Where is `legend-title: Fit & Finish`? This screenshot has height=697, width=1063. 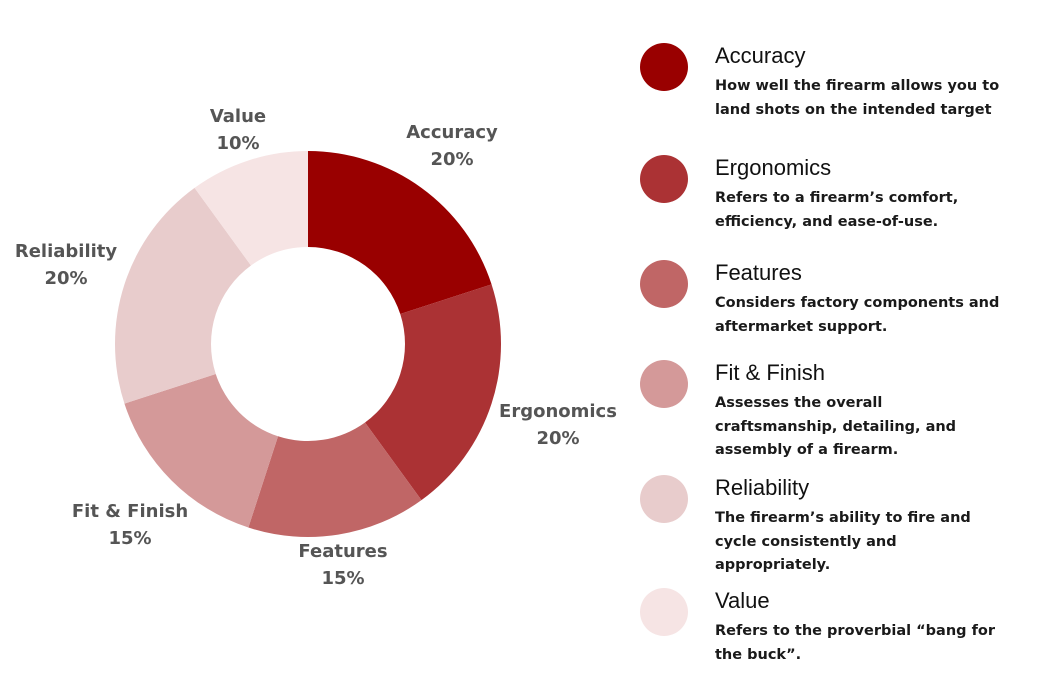 legend-title: Fit & Finish is located at coordinates (770, 372).